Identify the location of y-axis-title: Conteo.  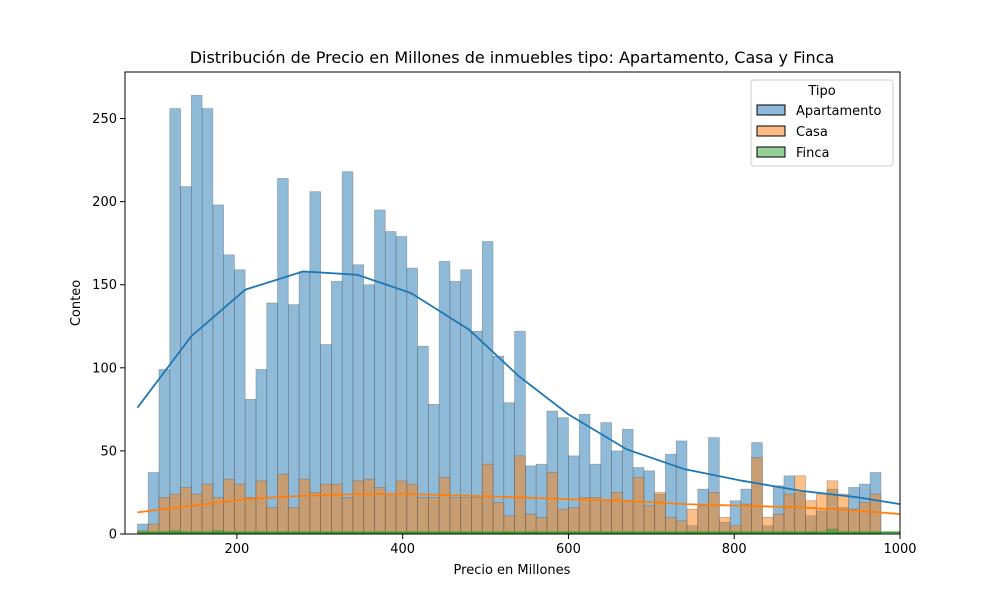
(76, 303).